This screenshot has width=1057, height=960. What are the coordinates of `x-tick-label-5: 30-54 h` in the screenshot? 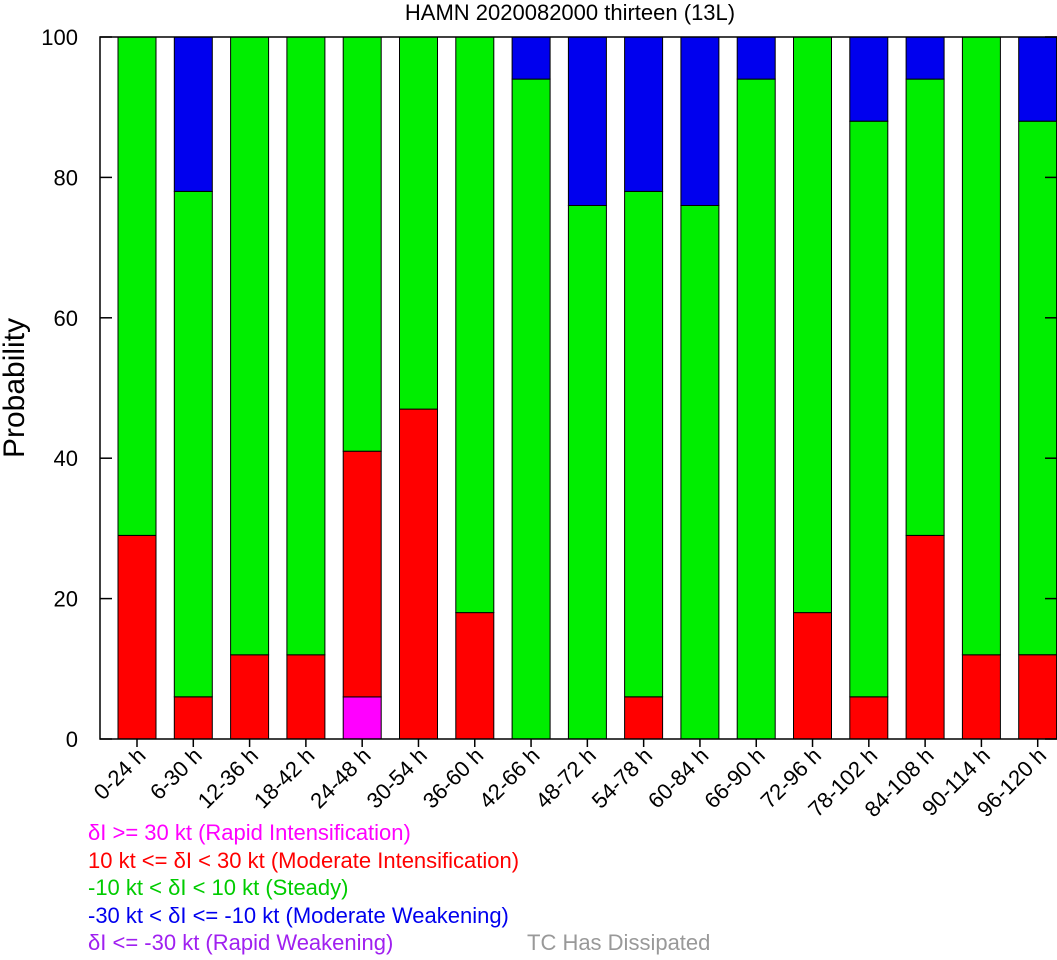 It's located at (397, 778).